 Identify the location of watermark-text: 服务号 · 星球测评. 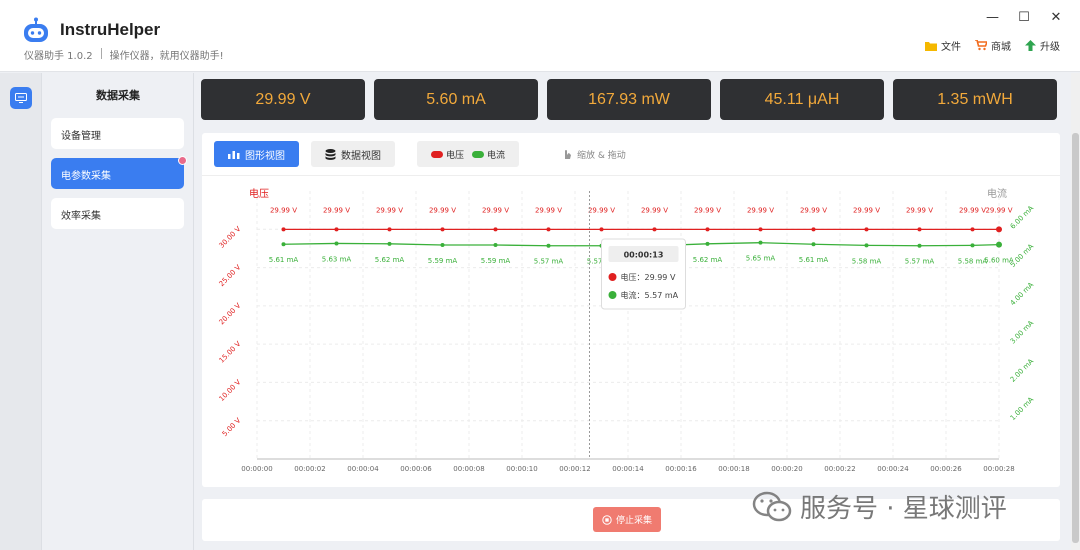
(903, 509).